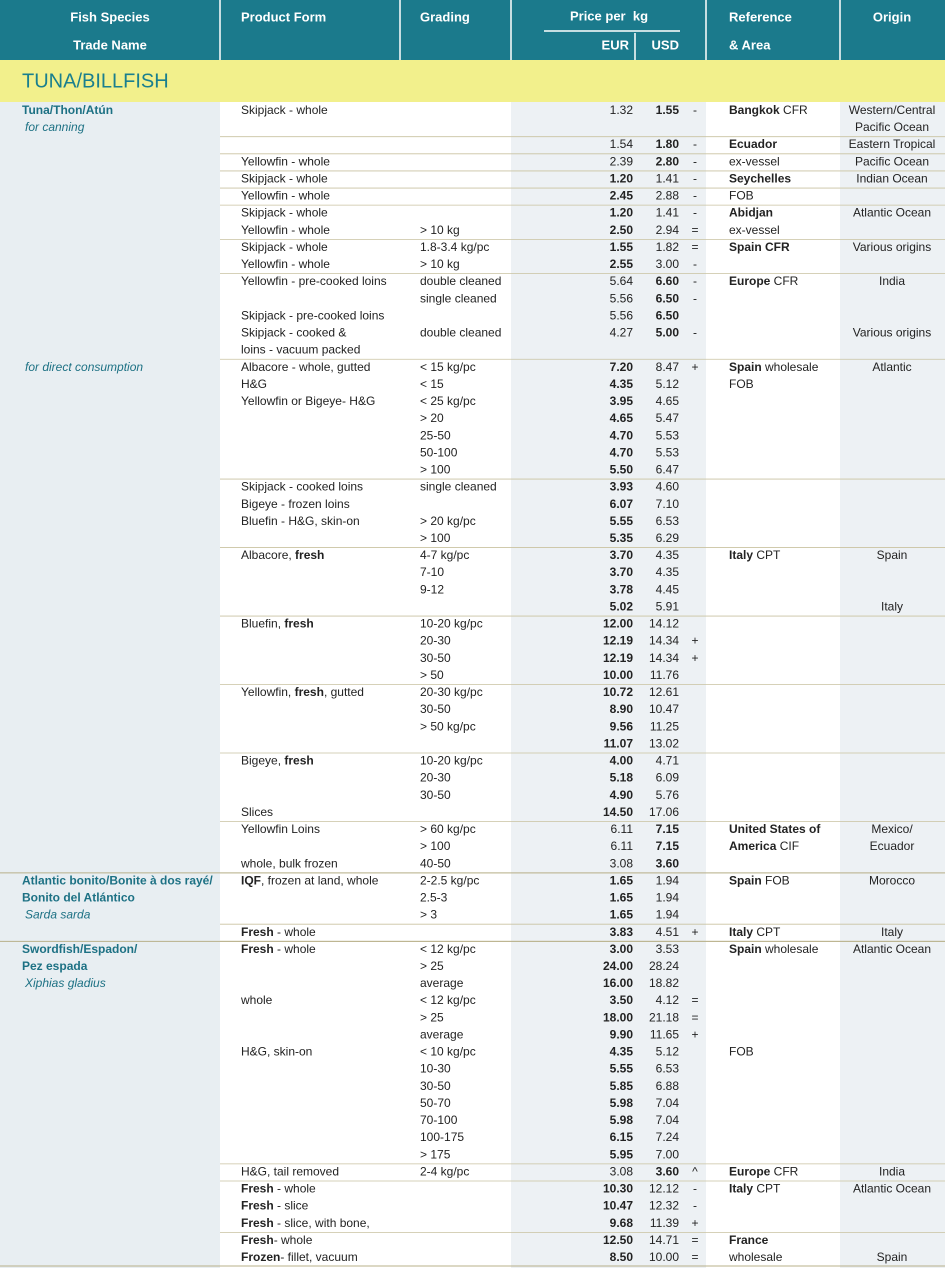  Describe the element at coordinates (622, 881) in the screenshot. I see `cell: 1.65` at that location.